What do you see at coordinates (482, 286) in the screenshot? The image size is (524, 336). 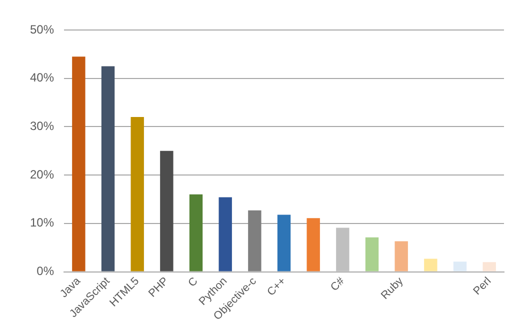 I see `x-tick-label: Perl` at bounding box center [482, 286].